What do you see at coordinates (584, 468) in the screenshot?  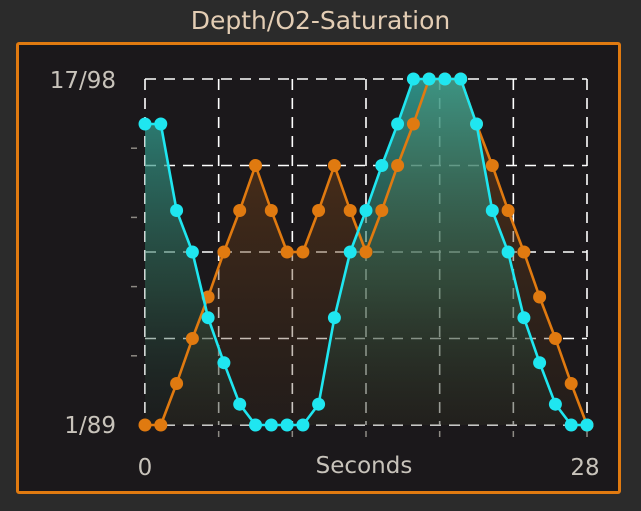 I see `x-tick-label-end: 28` at bounding box center [584, 468].